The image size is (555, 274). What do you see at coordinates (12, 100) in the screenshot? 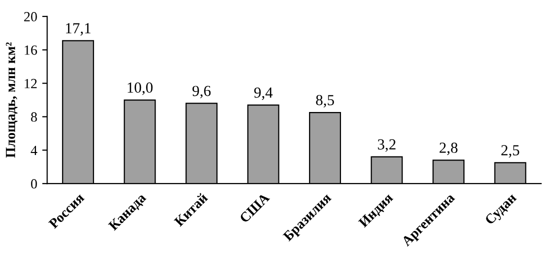
I see `y-axis-title: Площадь, млн км²` at bounding box center [12, 100].